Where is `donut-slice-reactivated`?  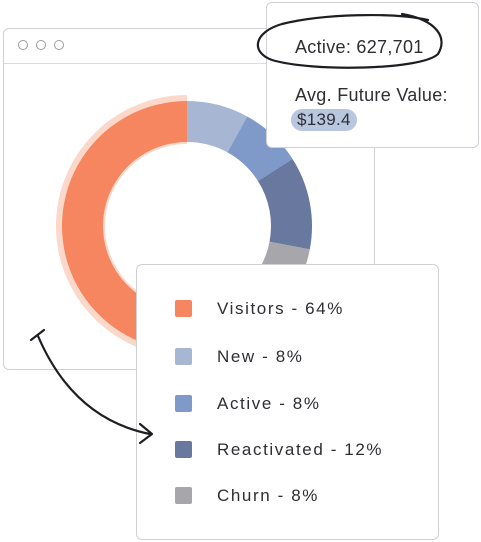
donut-slice-reactivated is located at coordinates (284, 204).